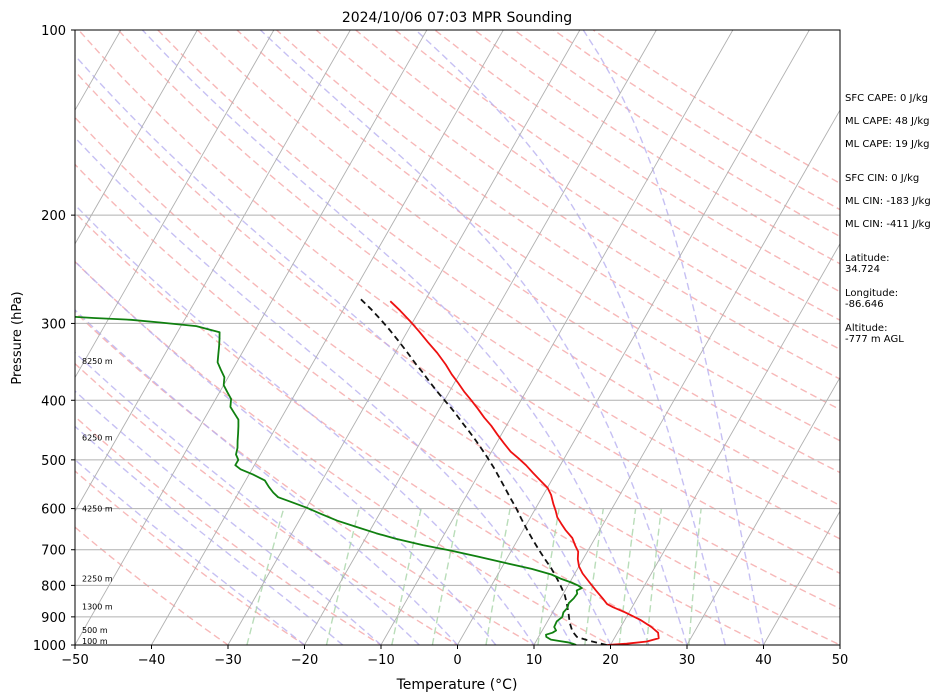  I want to click on y-tick-label: 700, so click(53, 551).